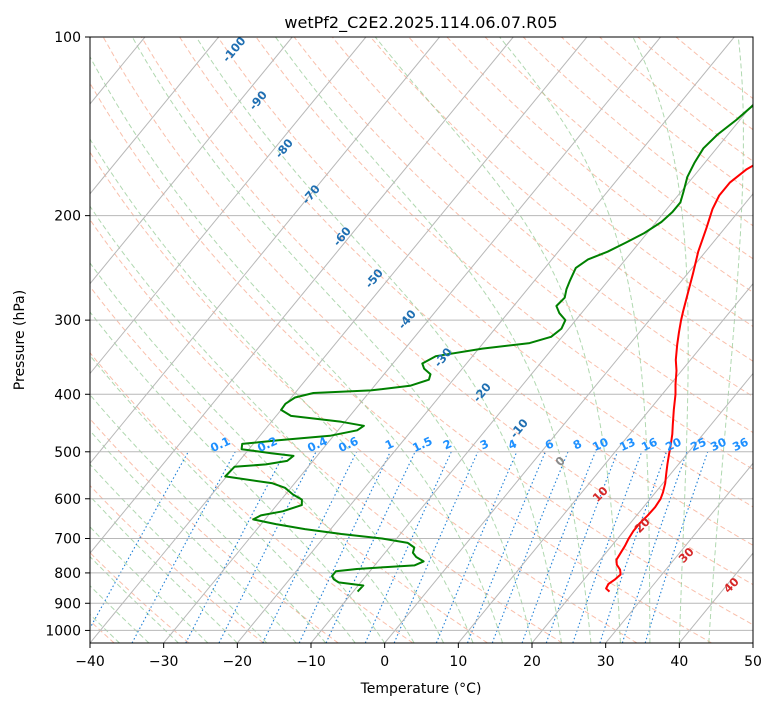 This screenshot has width=775, height=708. Describe the element at coordinates (600, 444) in the screenshot. I see `mixing-ratio-label: 10` at that location.